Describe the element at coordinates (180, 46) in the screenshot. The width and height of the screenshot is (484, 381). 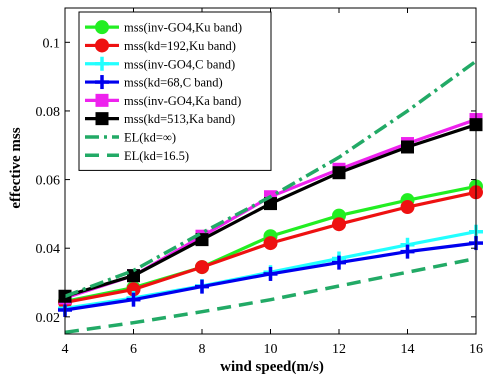
I see `legend-label-1: mss(kd=192,Ku band)` at that location.